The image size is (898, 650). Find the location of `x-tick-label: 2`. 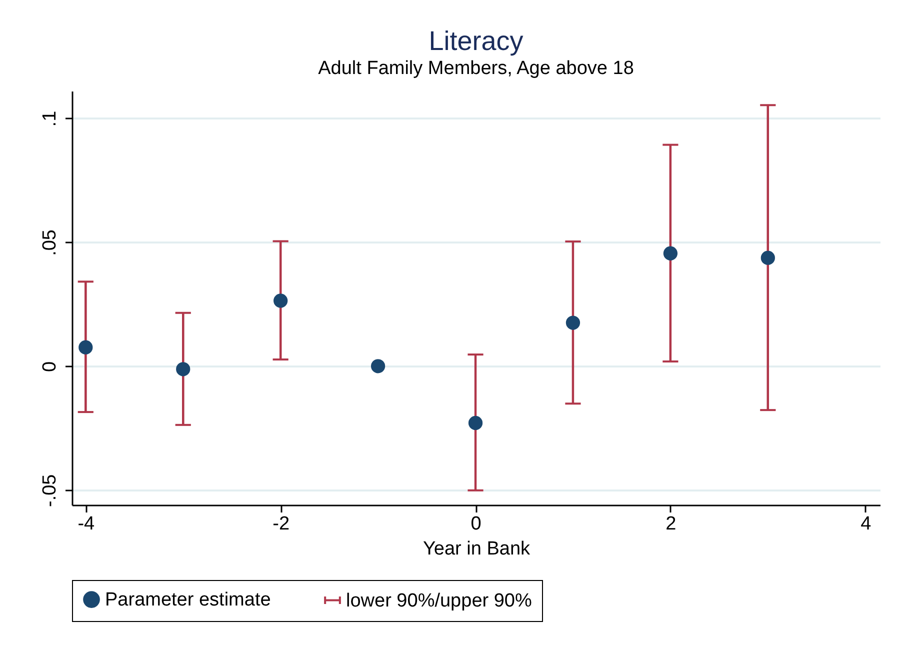

x-tick-label: 2 is located at coordinates (671, 524).